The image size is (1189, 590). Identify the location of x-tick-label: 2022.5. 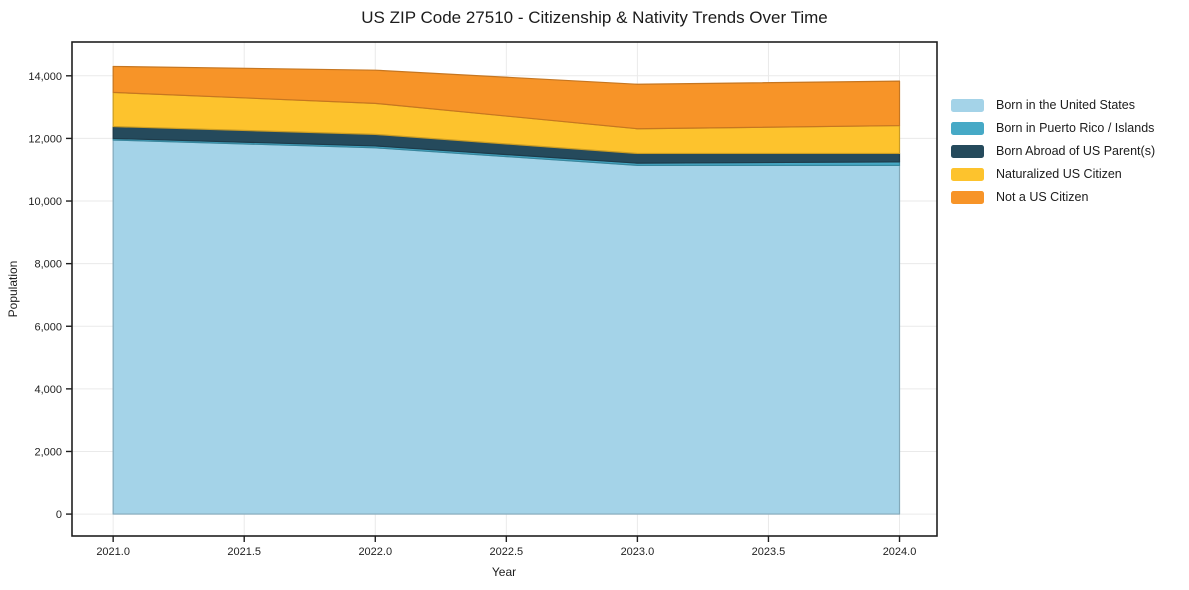
(507, 552).